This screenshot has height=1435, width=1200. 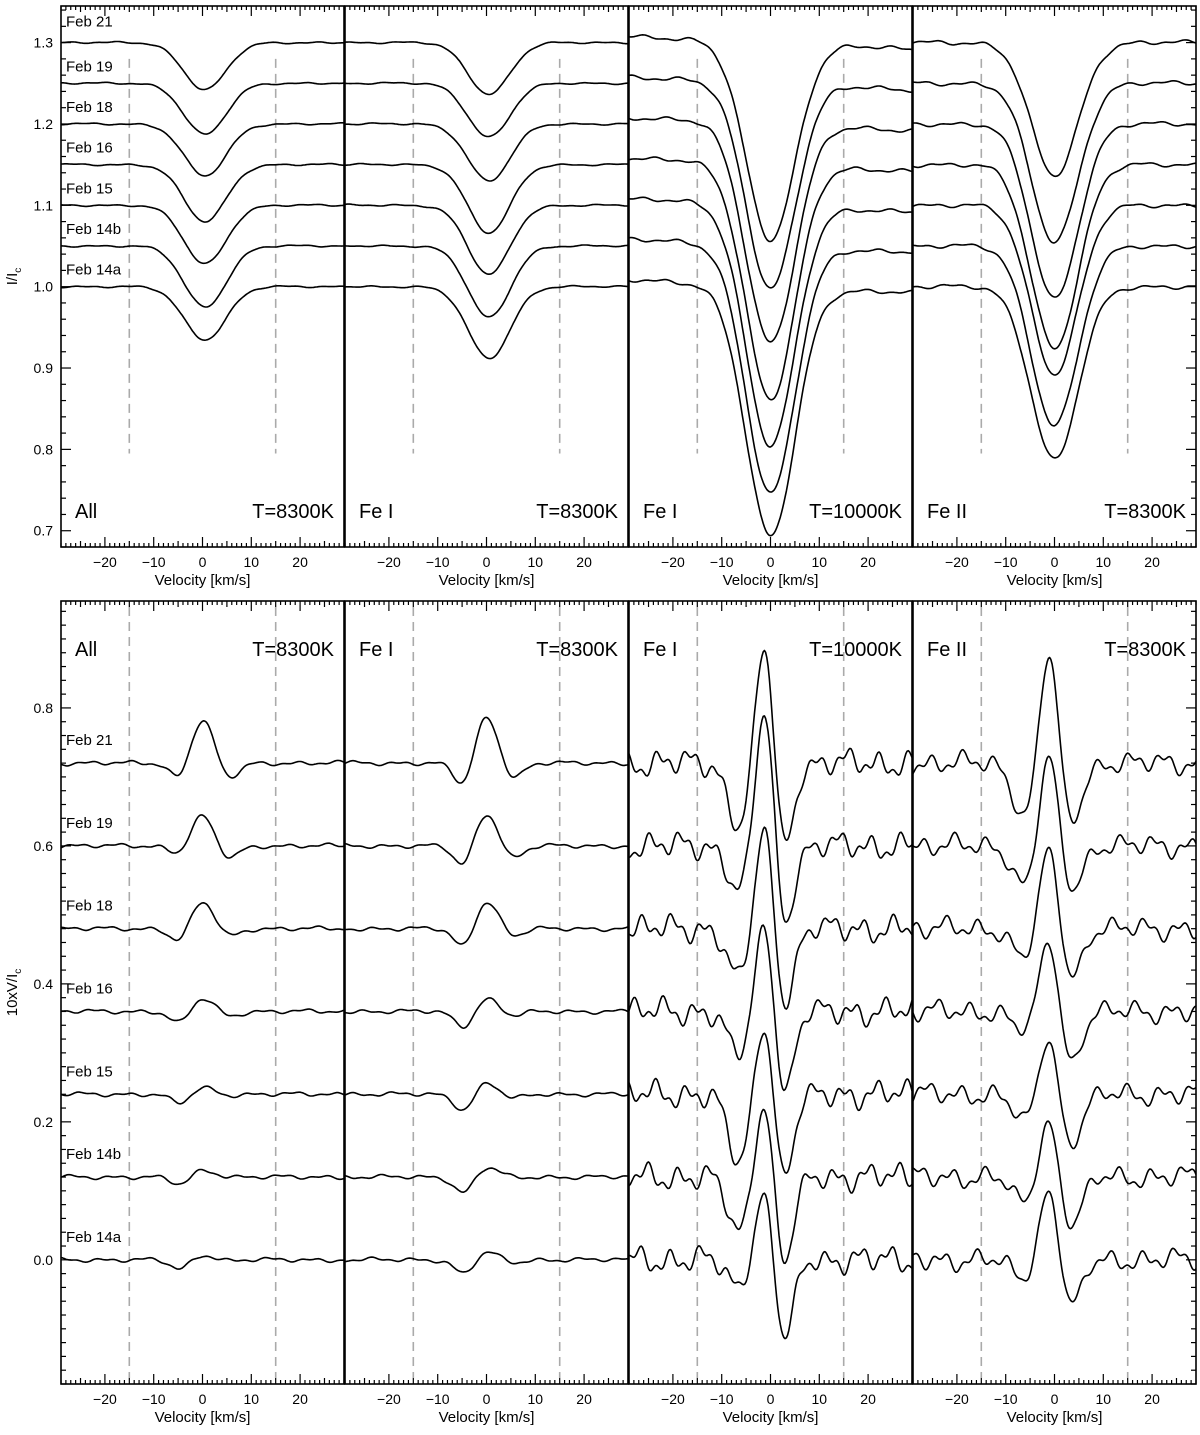 I want to click on y-axis-label: I/Ic, so click(x=14, y=277).